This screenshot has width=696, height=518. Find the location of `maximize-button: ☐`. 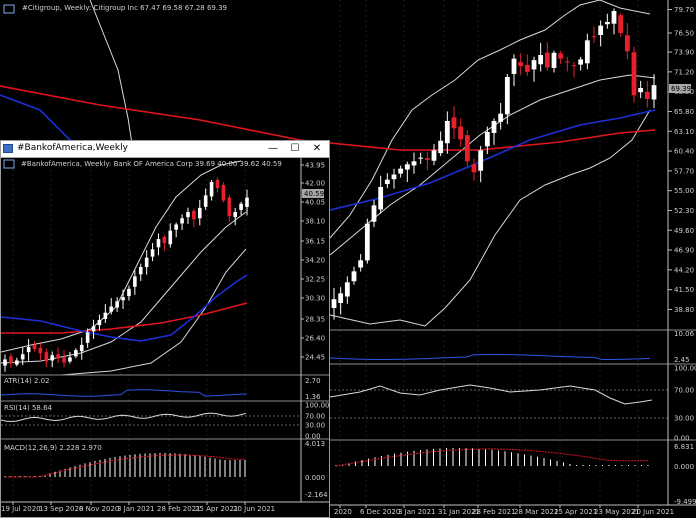

maximize-button: ☐ is located at coordinates (295, 148).